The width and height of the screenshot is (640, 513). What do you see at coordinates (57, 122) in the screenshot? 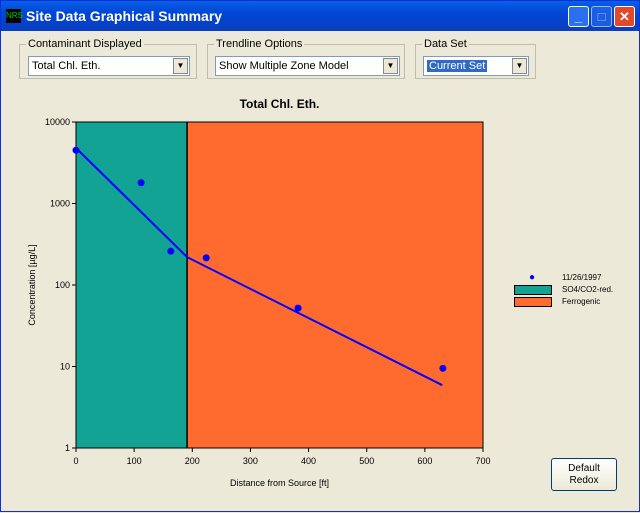
I see `y-tick-label: 10000` at bounding box center [57, 122].